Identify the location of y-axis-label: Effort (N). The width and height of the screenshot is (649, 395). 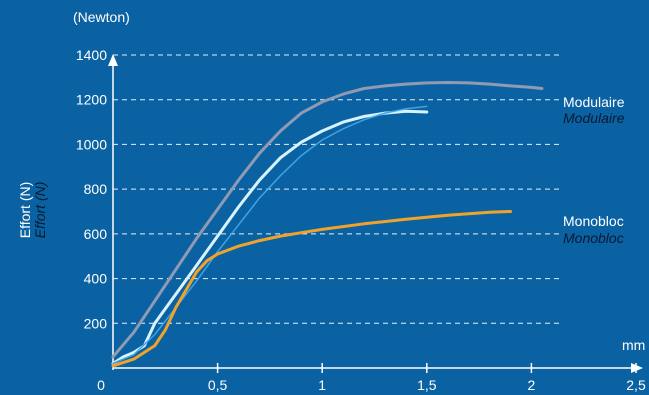
(25, 210).